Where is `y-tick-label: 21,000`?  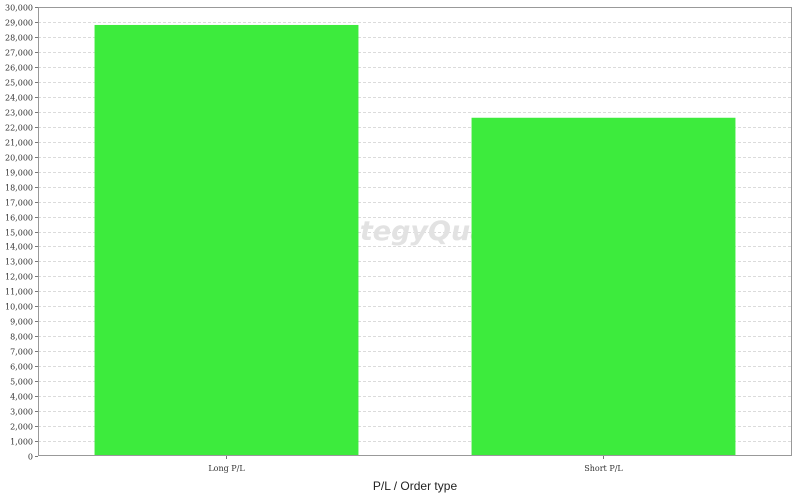
y-tick-label: 21,000 is located at coordinates (19, 143).